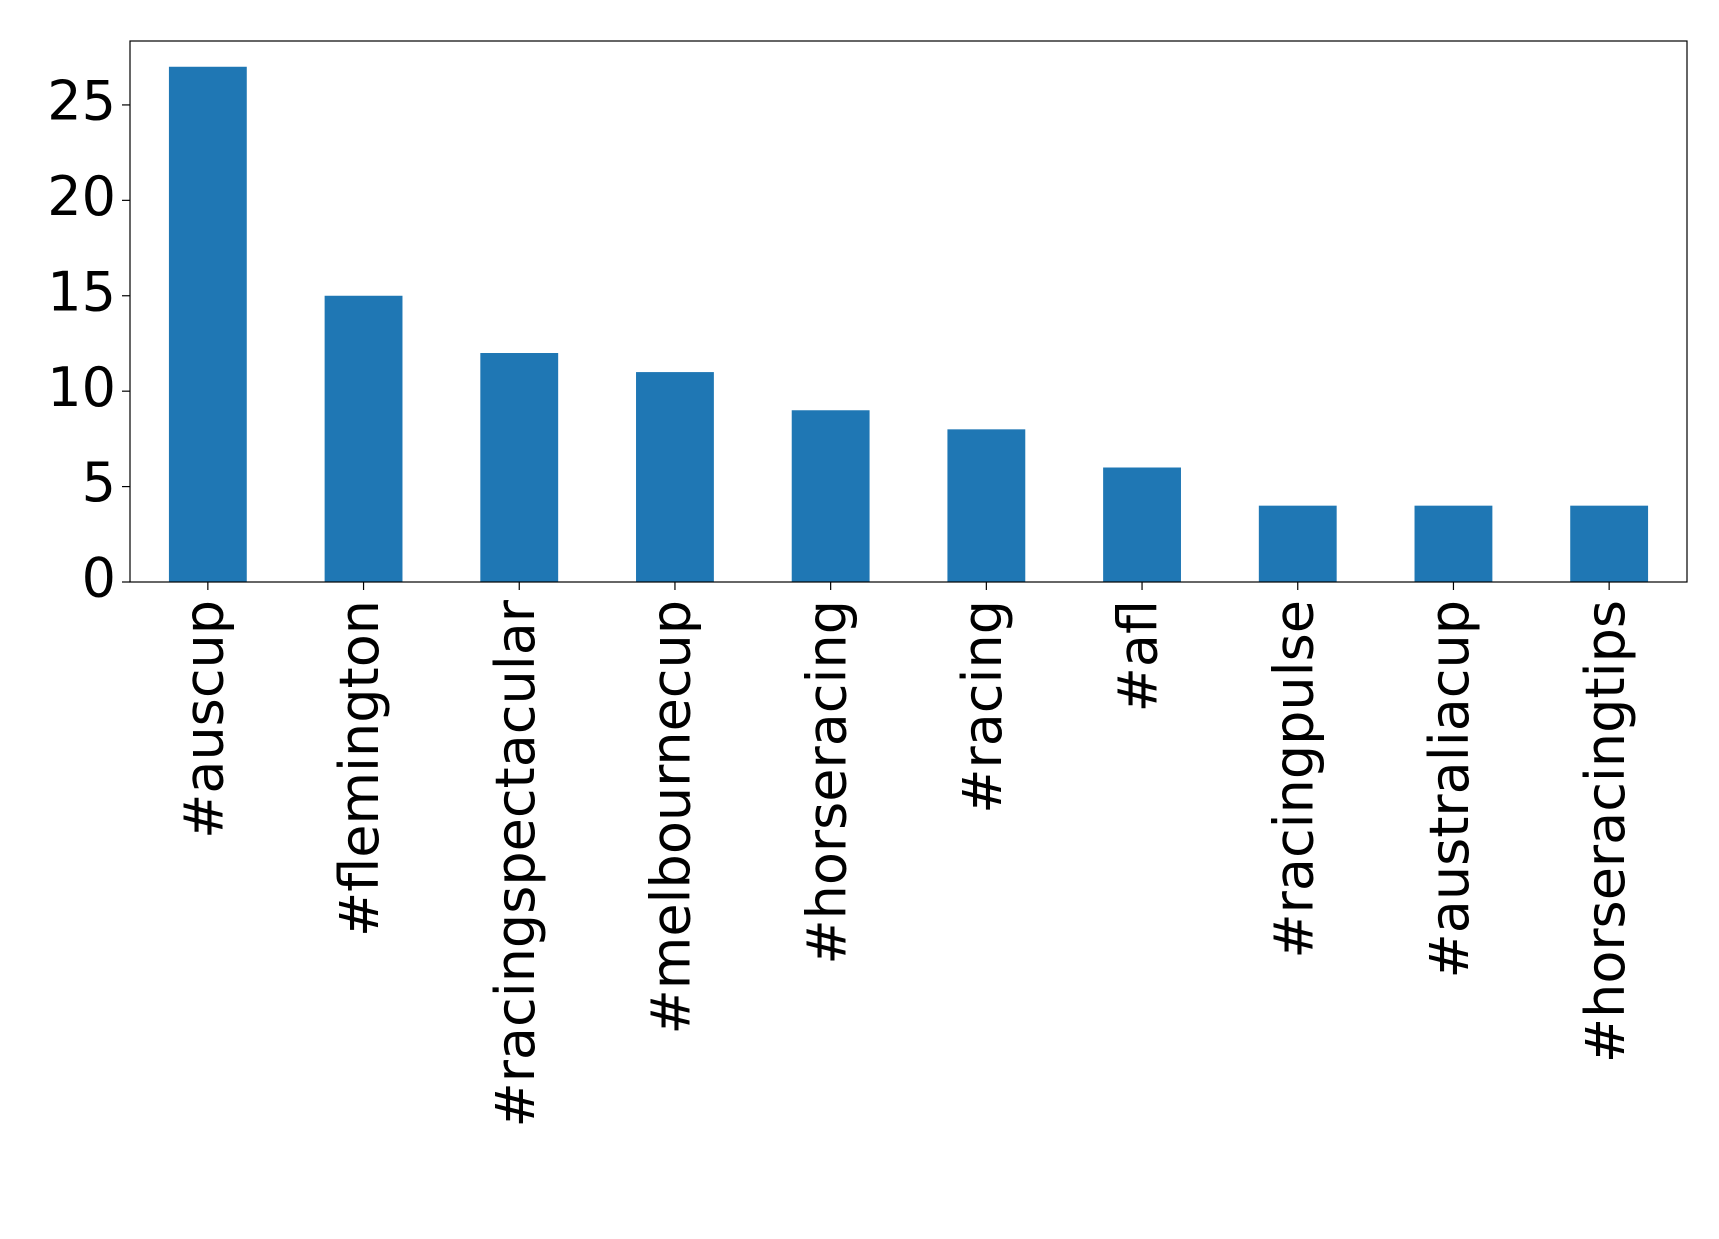 The width and height of the screenshot is (1719, 1239). Describe the element at coordinates (826, 782) in the screenshot. I see `x-tick-label: #horseracing` at that location.